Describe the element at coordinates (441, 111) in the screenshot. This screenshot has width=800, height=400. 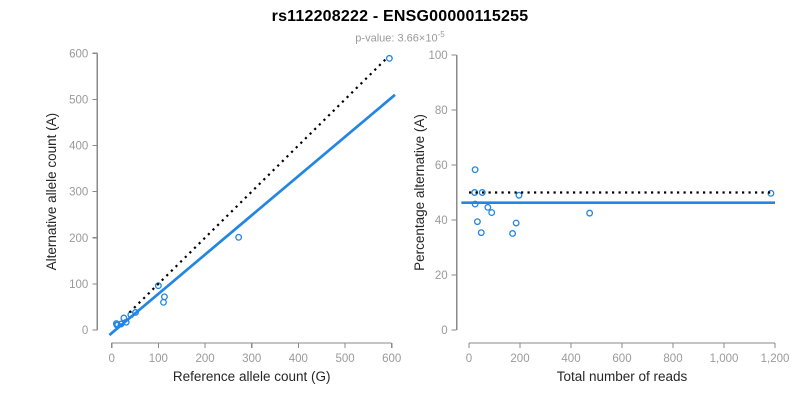
I see `y-tick-label: 80` at that location.